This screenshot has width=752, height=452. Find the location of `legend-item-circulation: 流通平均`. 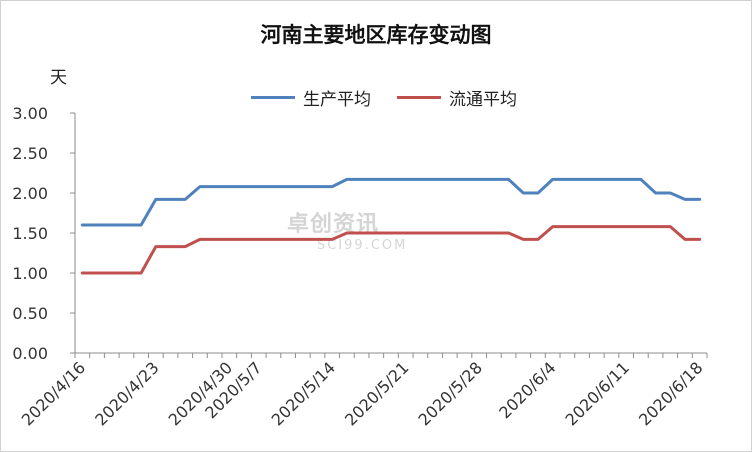

legend-item-circulation: 流通平均 is located at coordinates (457, 97).